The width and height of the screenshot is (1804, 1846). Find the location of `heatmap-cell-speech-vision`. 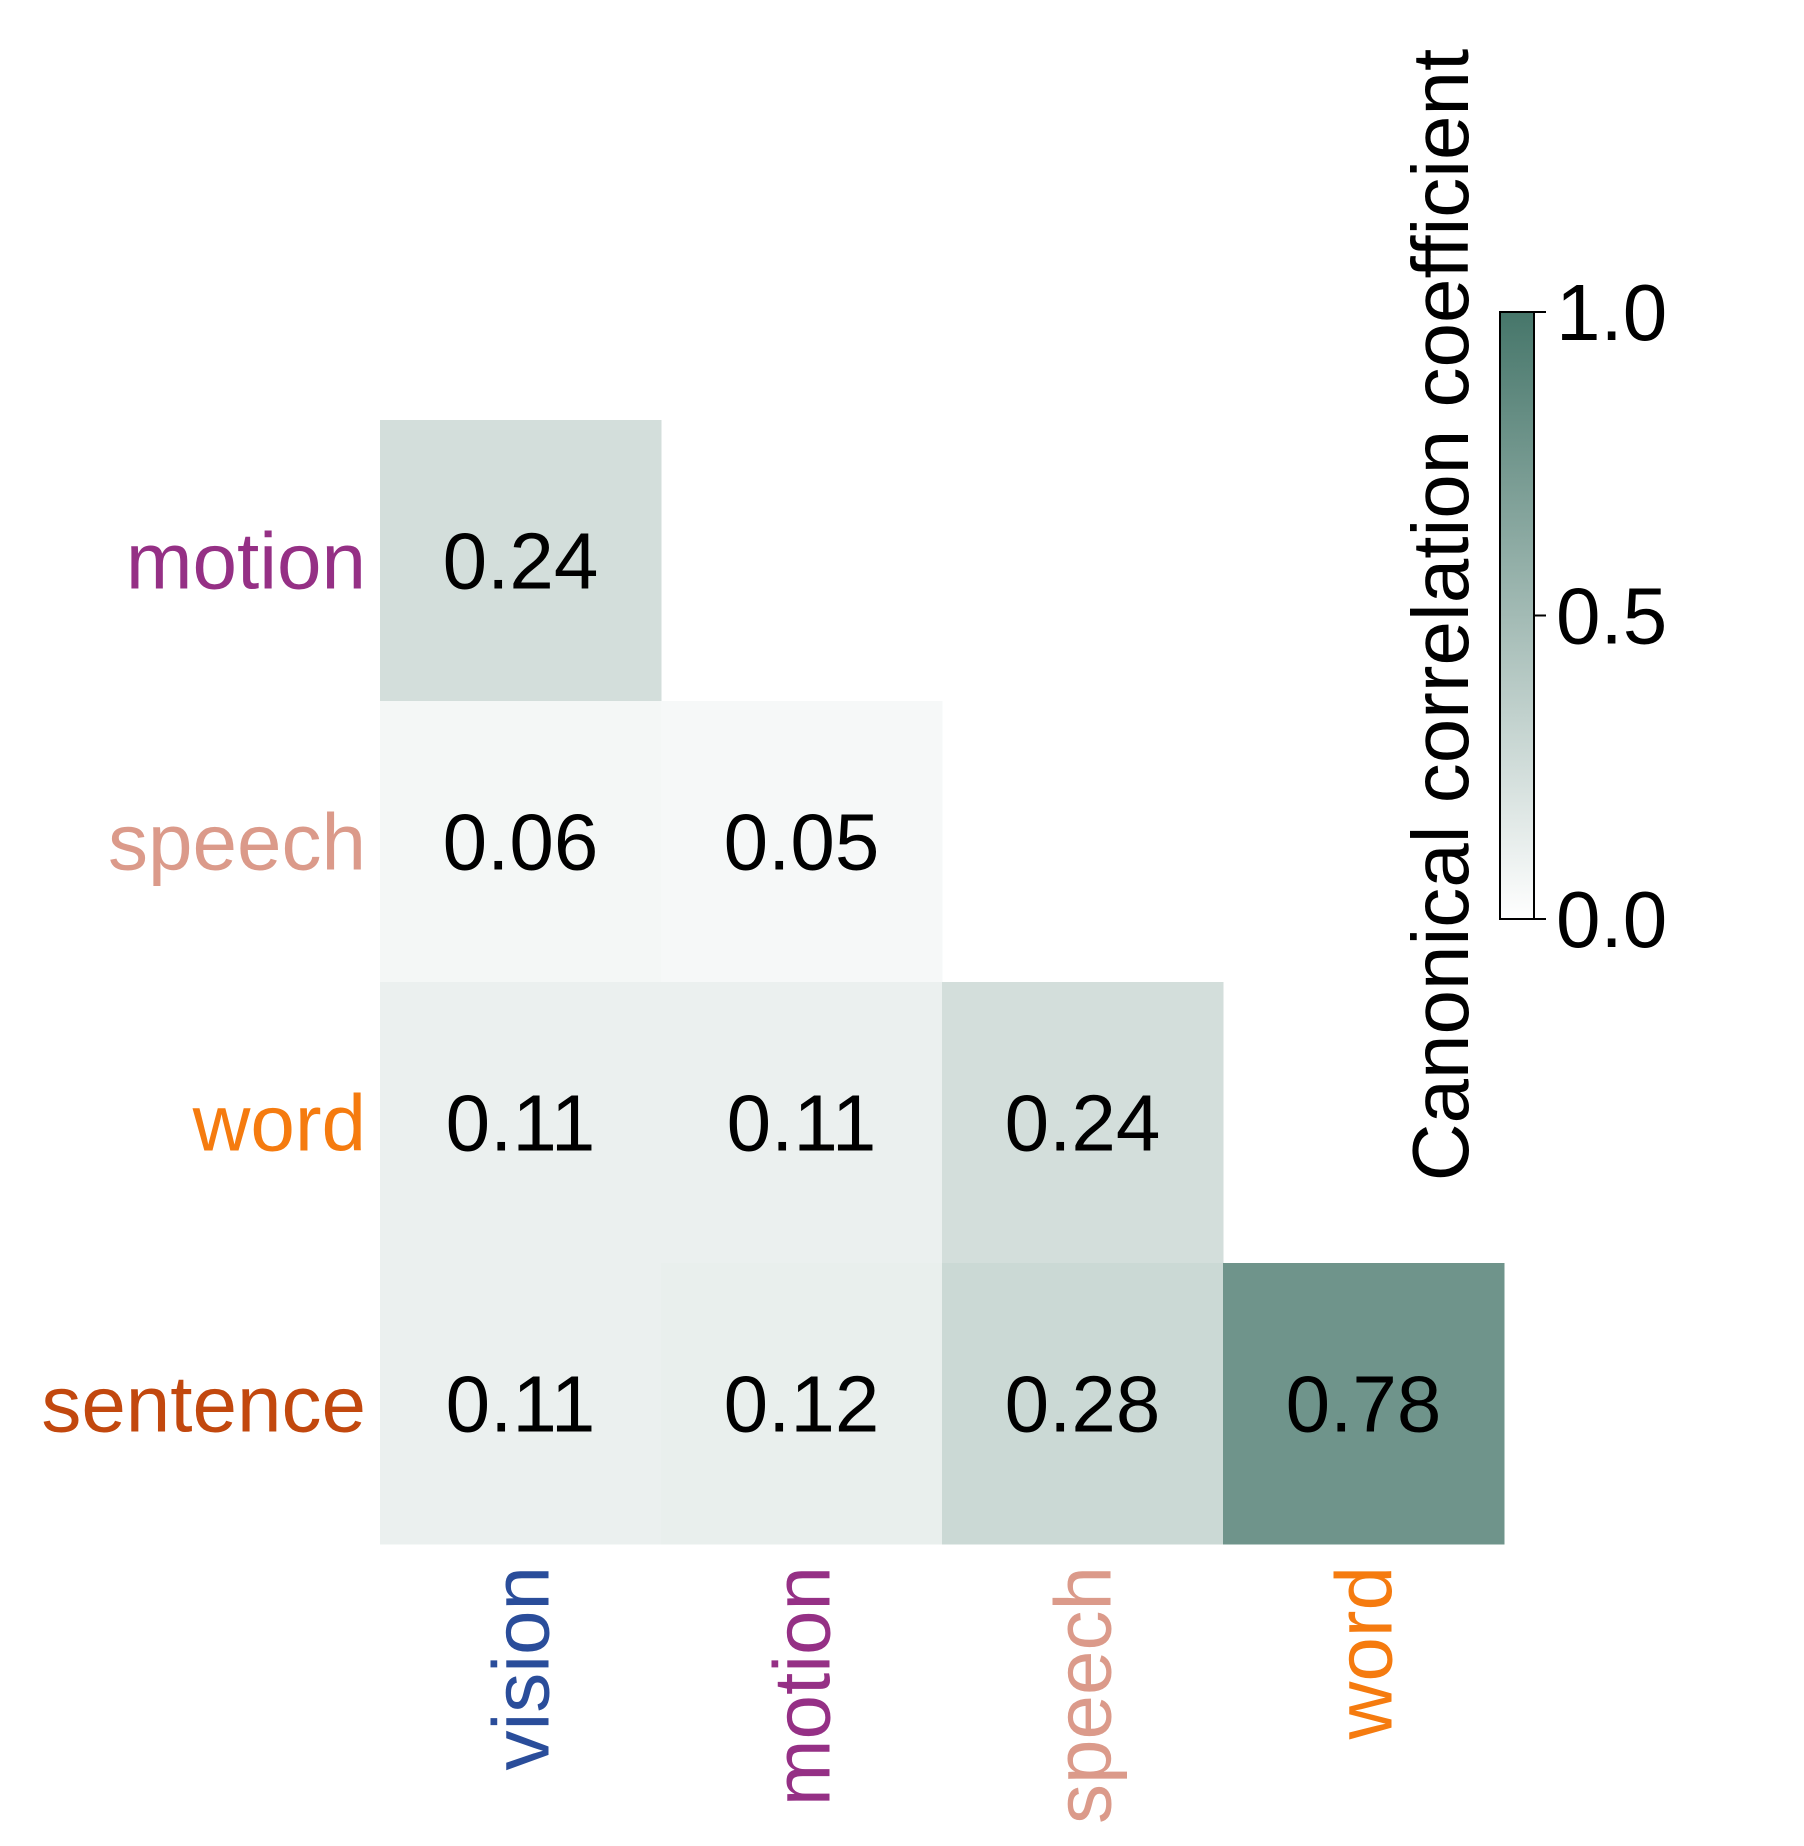

heatmap-cell-speech-vision is located at coordinates (521, 842).